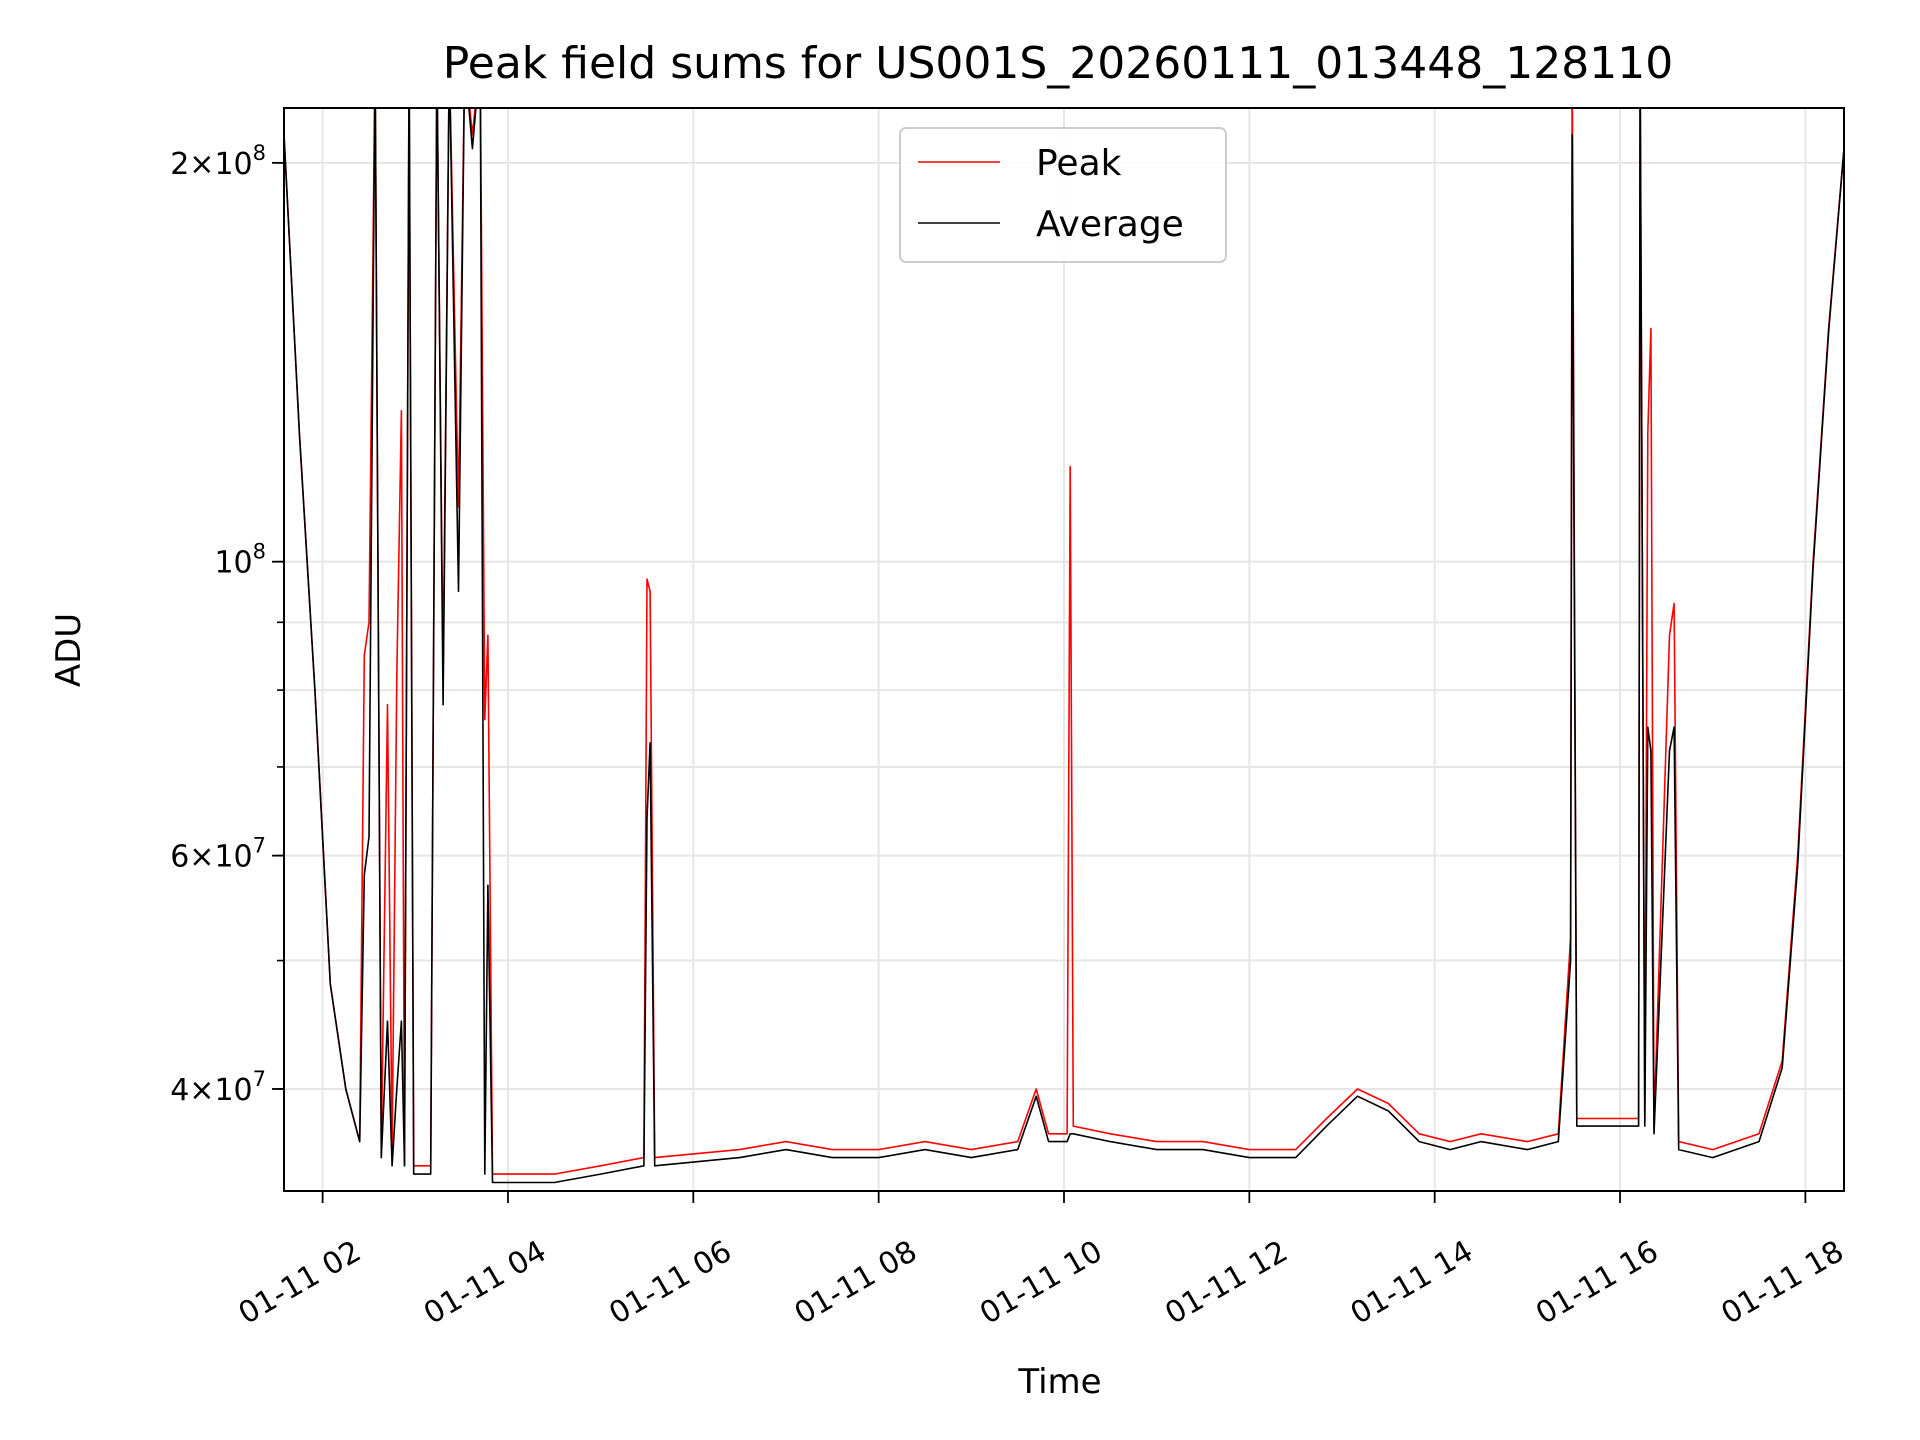  I want to click on x-axis-title: Time, so click(1059, 1382).